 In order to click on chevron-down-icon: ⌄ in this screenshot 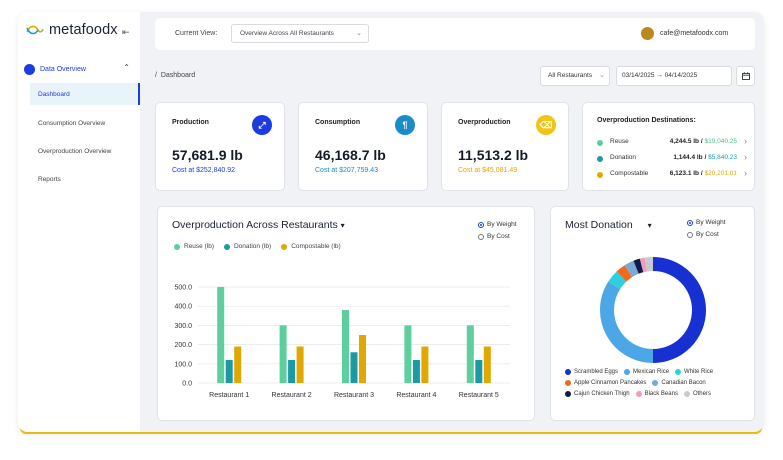, I will do `click(602, 75)`.